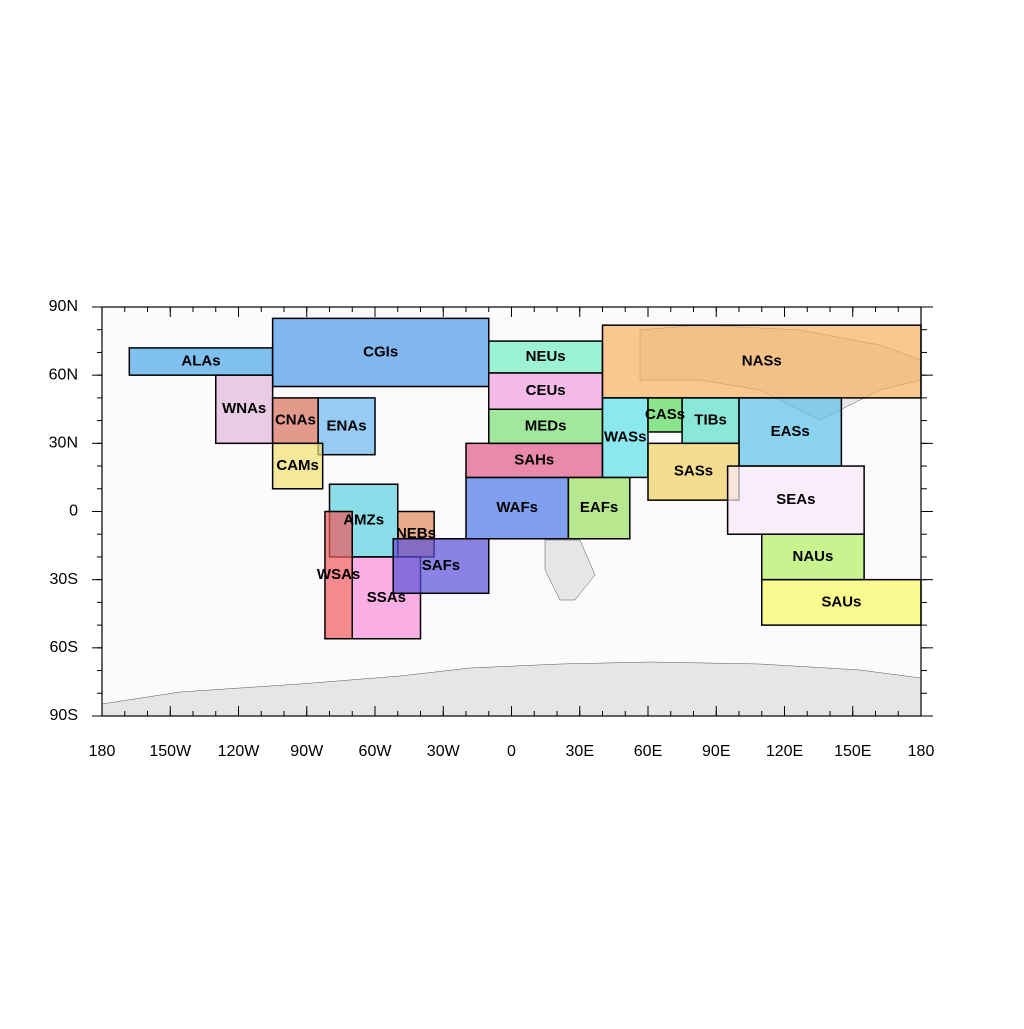 The width and height of the screenshot is (1024, 1029). Describe the element at coordinates (511, 751) in the screenshot. I see `x-tick-label: 0` at that location.